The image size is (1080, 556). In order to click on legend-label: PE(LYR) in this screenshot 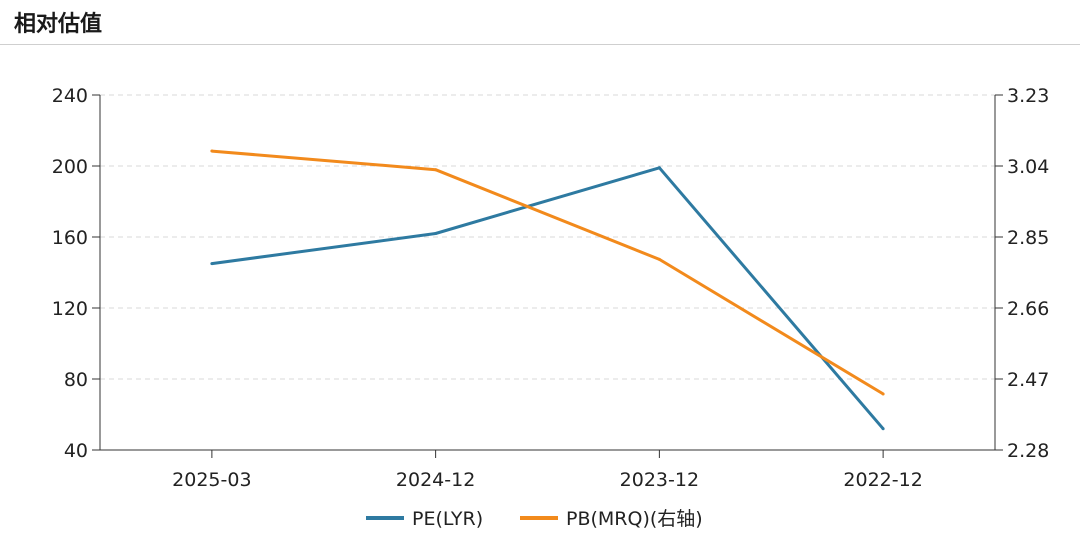, I will do `click(447, 519)`.